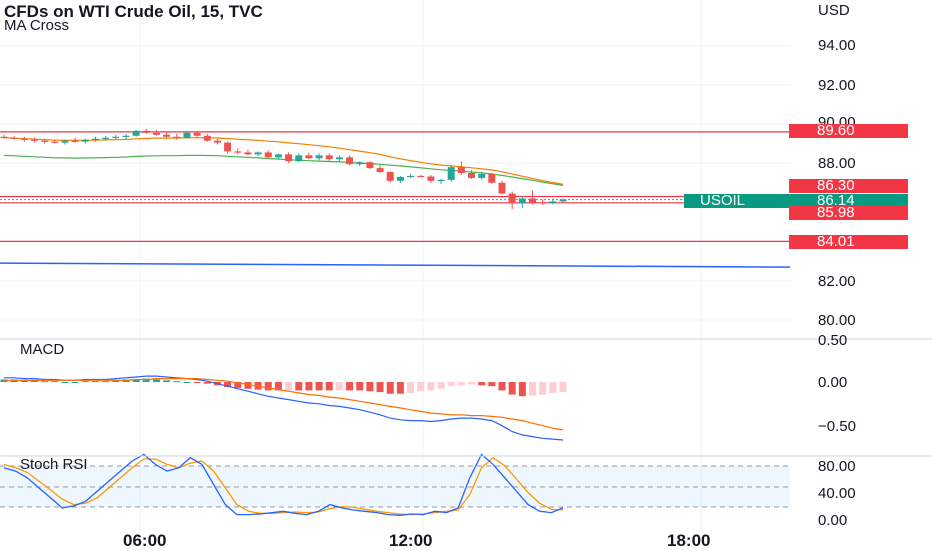 Image resolution: width=932 pixels, height=551 pixels. What do you see at coordinates (54, 464) in the screenshot?
I see `stoch-rsi-label: Stoch RSI` at bounding box center [54, 464].